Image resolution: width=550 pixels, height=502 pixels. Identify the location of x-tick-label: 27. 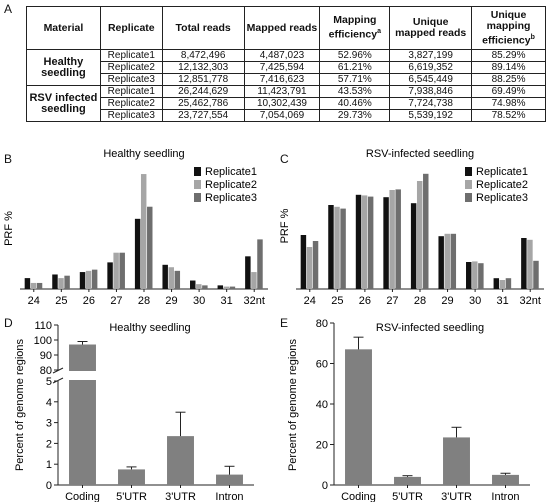
(392, 301).